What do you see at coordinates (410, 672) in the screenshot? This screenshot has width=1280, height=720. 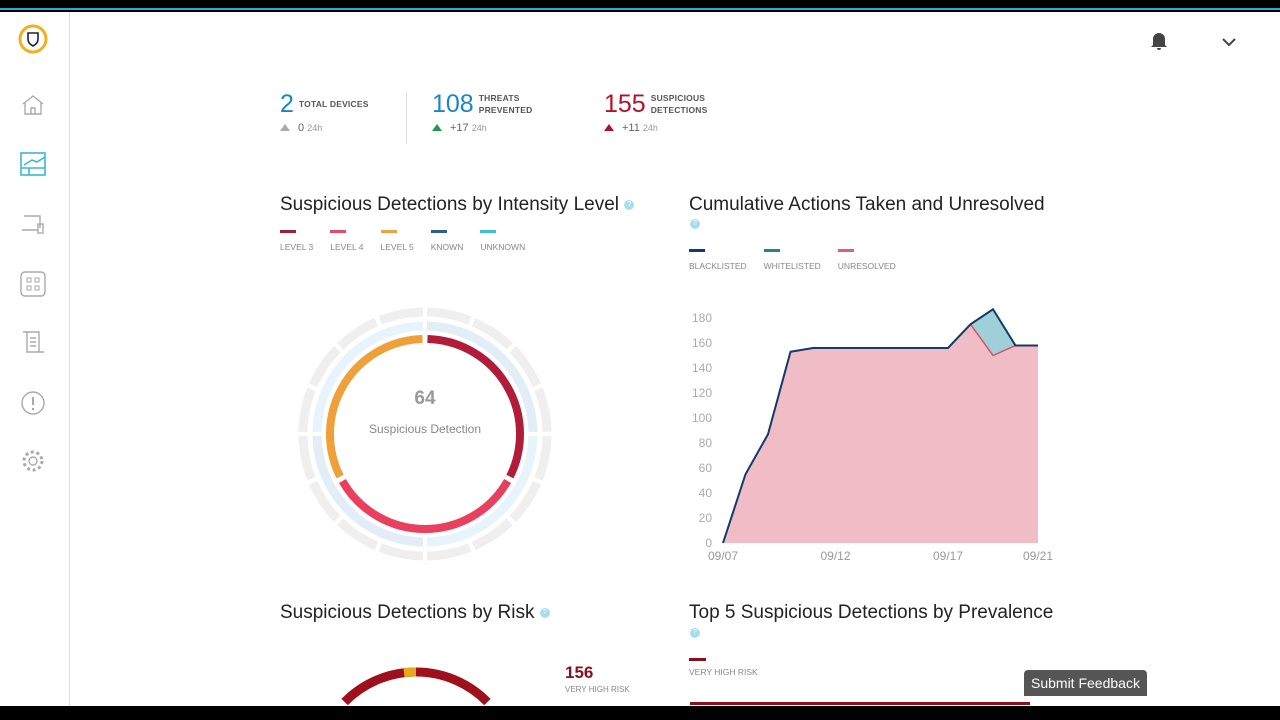 I see `risk-arc-high` at bounding box center [410, 672].